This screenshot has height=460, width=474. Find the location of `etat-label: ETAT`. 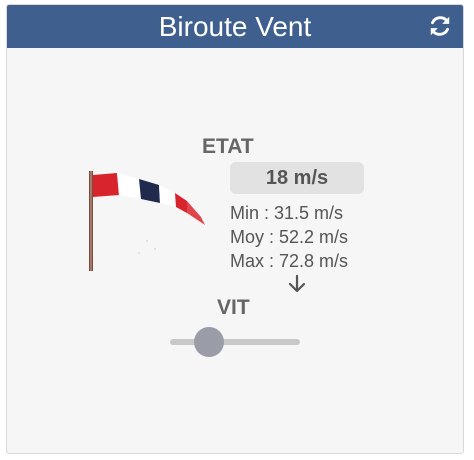

etat-label: ETAT is located at coordinates (228, 147).